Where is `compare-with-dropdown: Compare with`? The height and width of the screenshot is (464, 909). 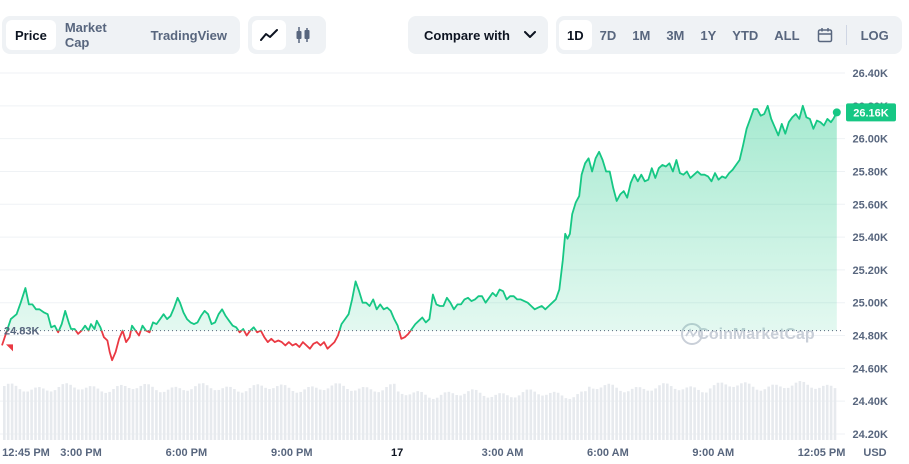 compare-with-dropdown: Compare with is located at coordinates (478, 35).